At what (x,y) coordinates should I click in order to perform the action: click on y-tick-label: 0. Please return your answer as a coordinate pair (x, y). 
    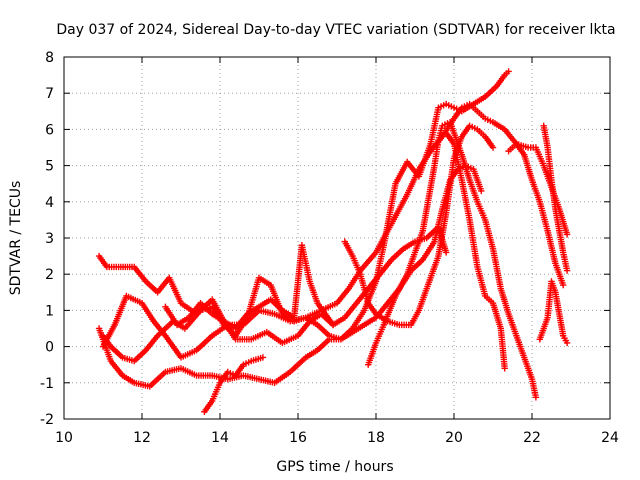
    Looking at the image, I should click on (49, 348).